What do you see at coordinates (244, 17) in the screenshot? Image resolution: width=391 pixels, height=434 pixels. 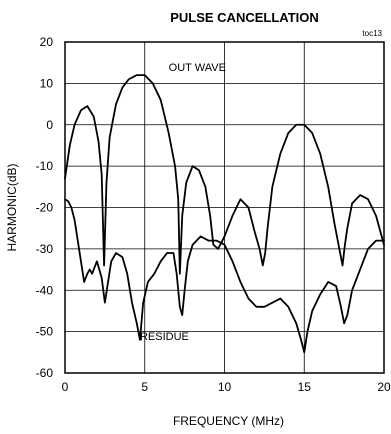 I see `chart-title: PULSE CANCELLATION` at bounding box center [244, 17].